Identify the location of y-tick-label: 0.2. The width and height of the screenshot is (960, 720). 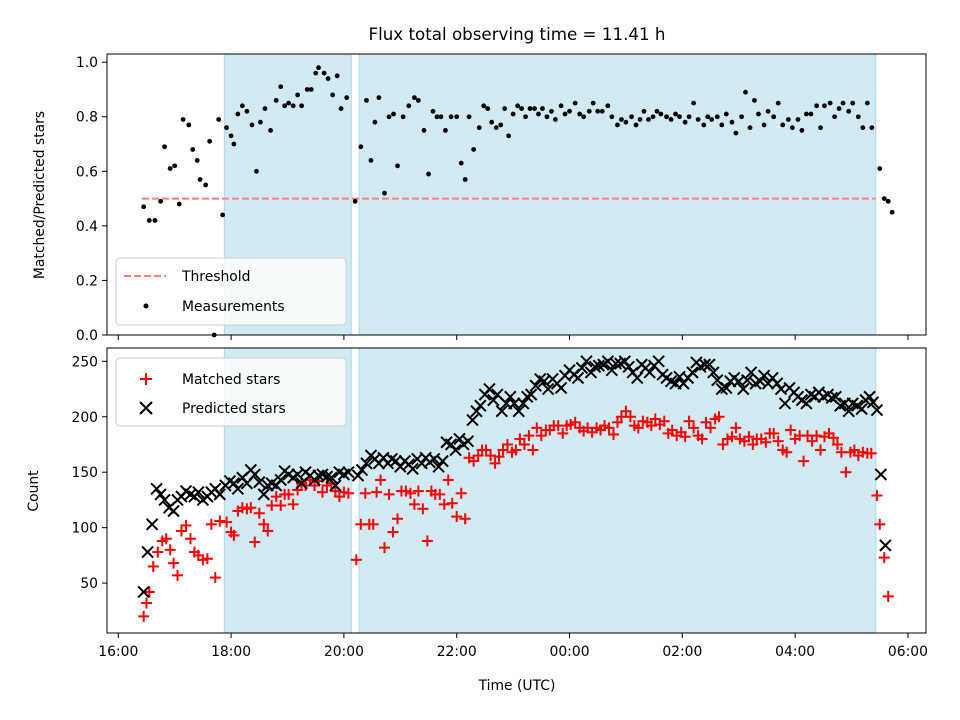
(87, 281).